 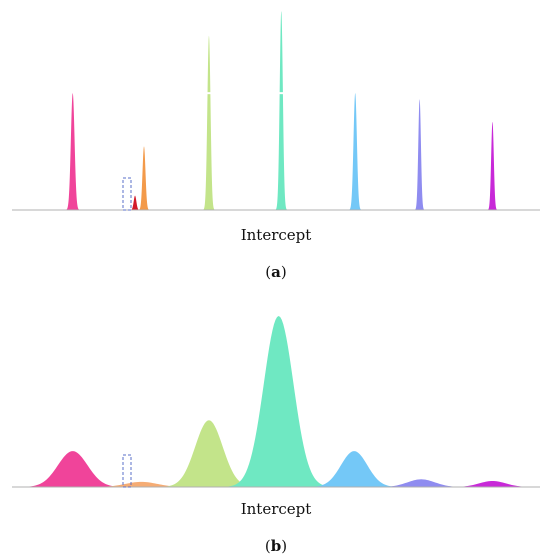 I want to click on panel-b-x-axis-label: Intercept, so click(x=276, y=509).